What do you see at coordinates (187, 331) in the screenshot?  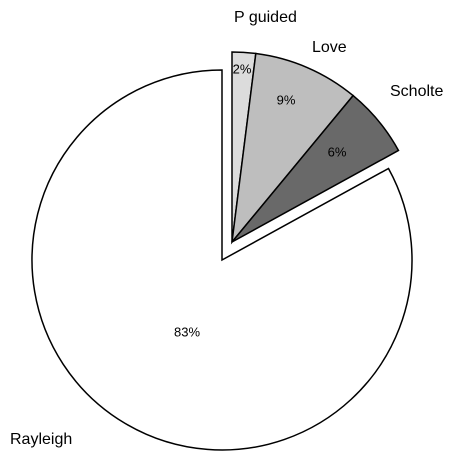 I see `value-label: 83%` at bounding box center [187, 331].